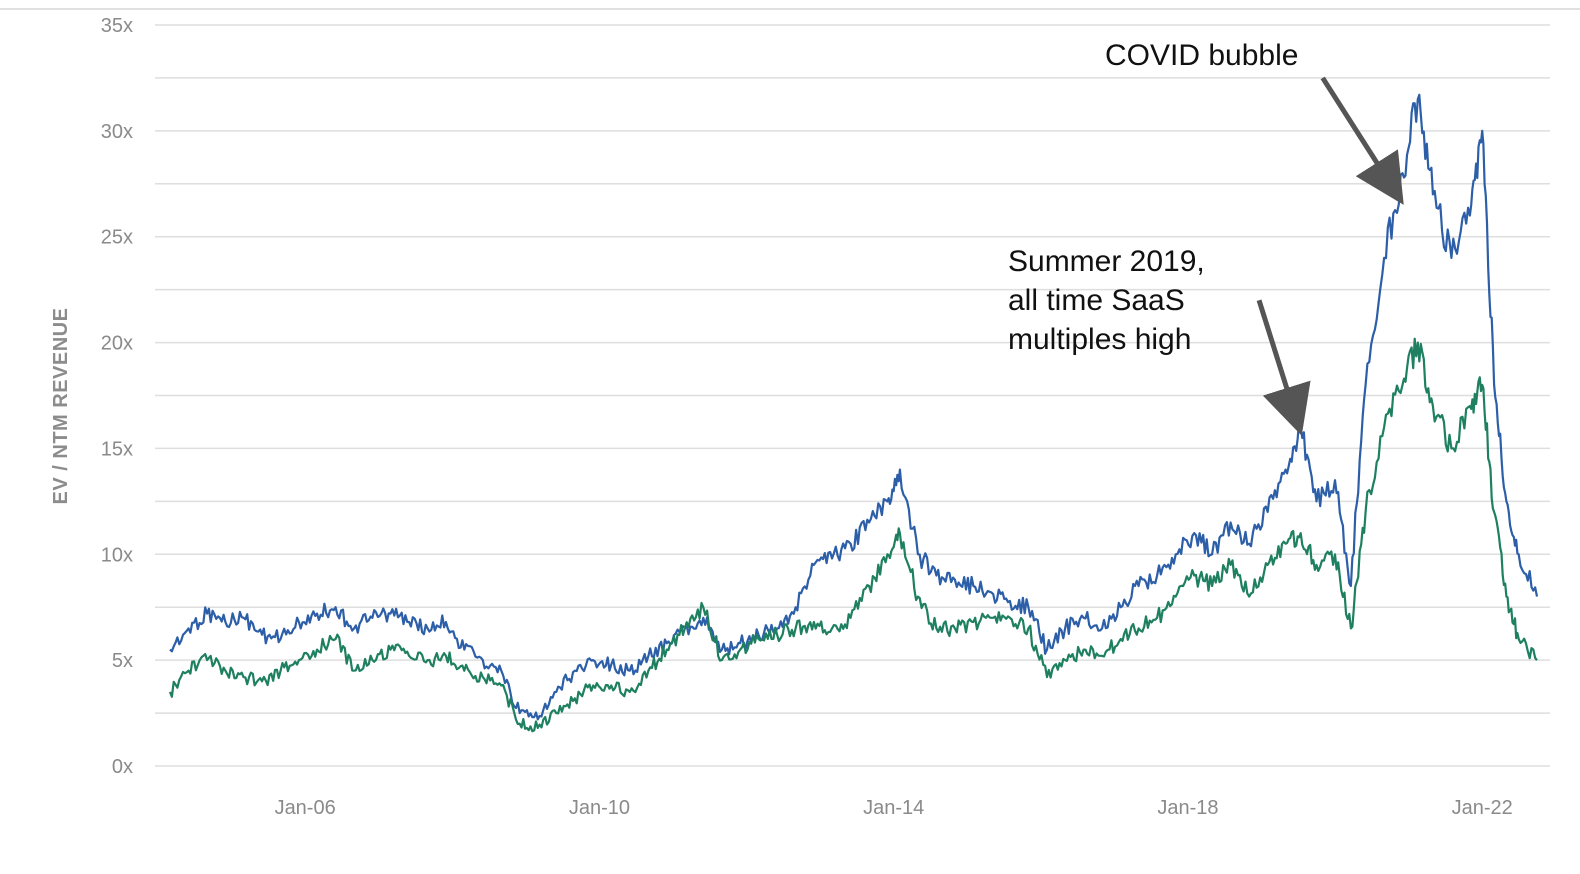 The image size is (1580, 874). Describe the element at coordinates (117, 238) in the screenshot. I see `y-tick-label: 25x` at that location.